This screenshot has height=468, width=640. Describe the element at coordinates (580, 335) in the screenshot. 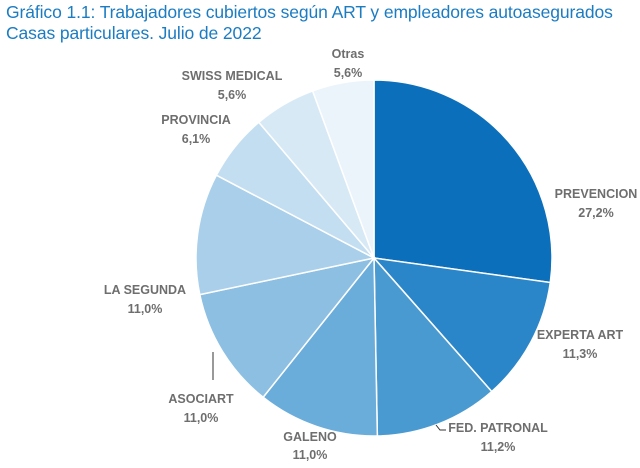

I see `slice-label-experta-art: EXPERTA ART` at that location.